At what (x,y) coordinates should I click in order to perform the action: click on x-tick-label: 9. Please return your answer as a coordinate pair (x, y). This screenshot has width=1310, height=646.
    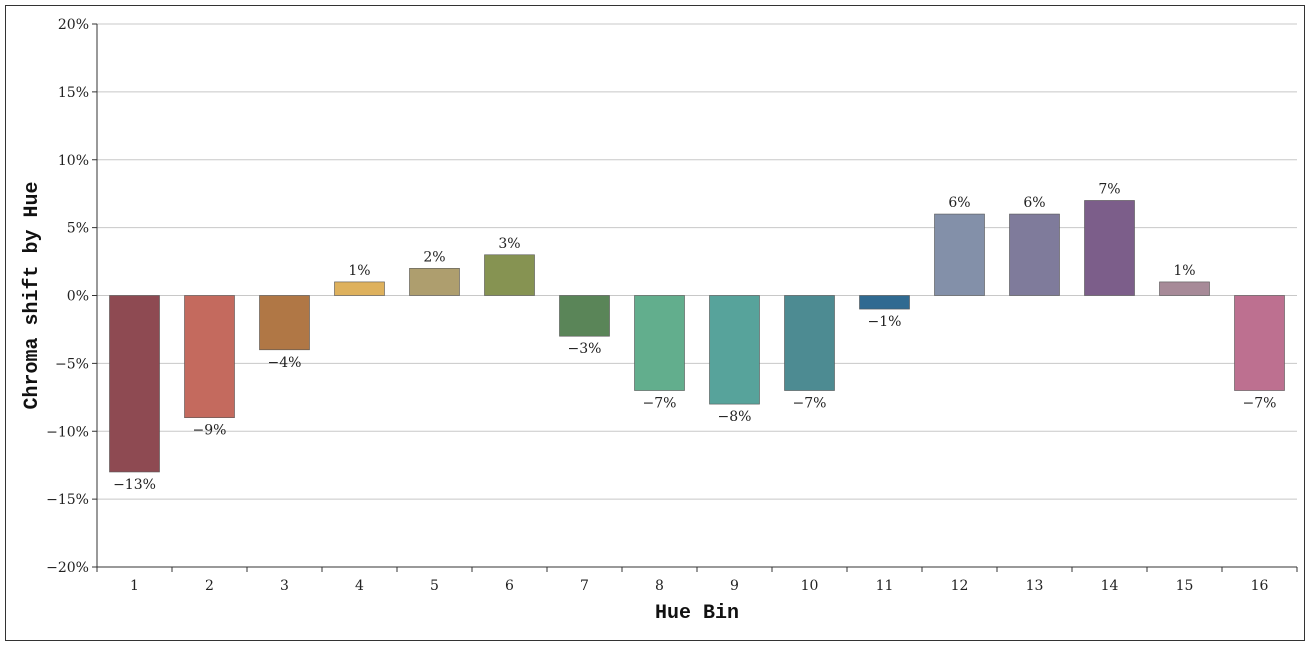
    Looking at the image, I should click on (734, 586).